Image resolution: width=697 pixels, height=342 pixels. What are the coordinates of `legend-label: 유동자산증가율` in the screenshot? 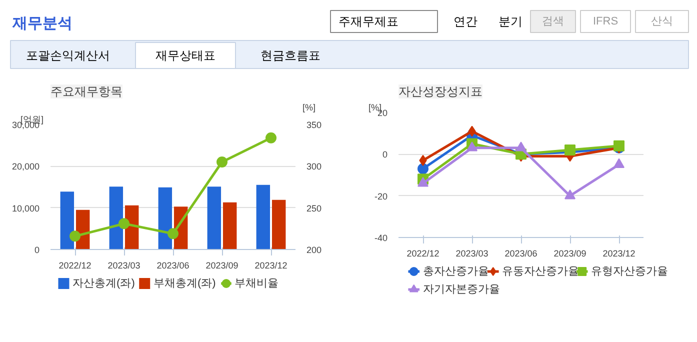 It's located at (541, 272).